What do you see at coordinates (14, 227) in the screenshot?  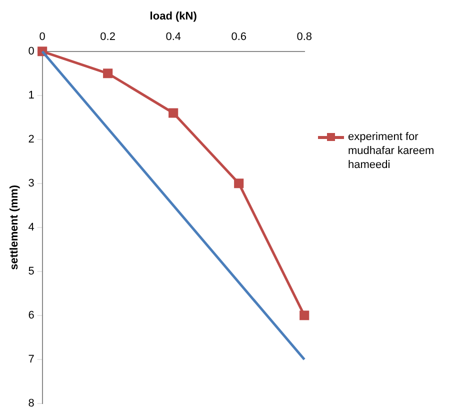 I see `y-axis-title: settlement (mm)` at bounding box center [14, 227].